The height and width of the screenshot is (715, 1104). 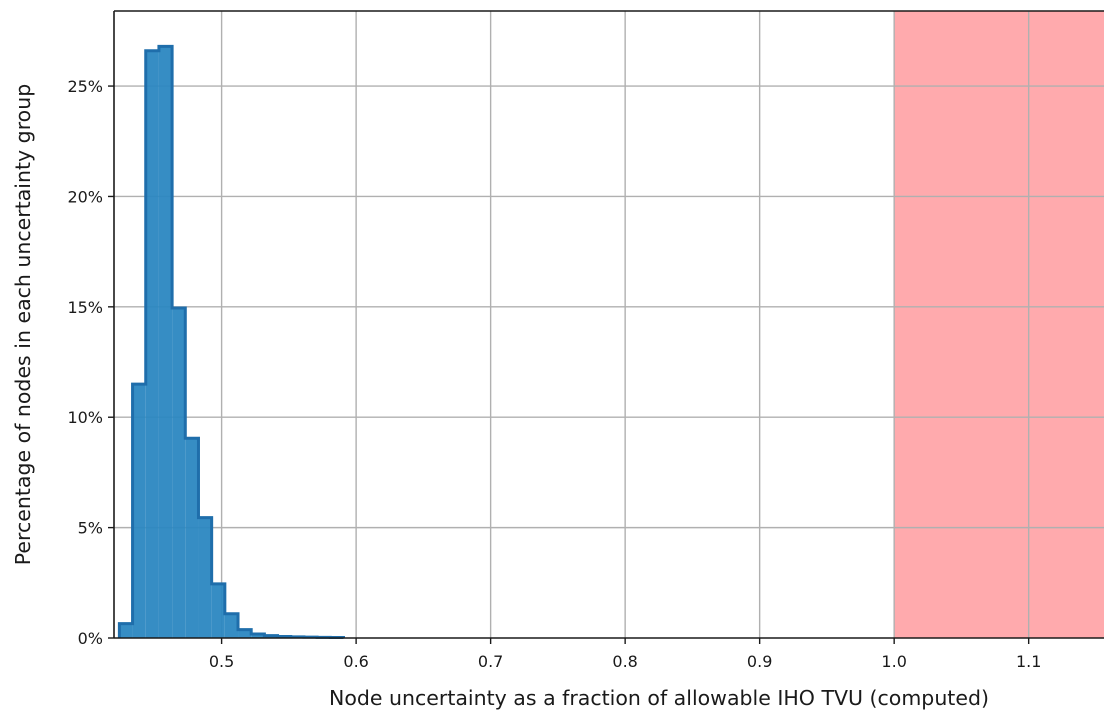 What do you see at coordinates (90, 528) in the screenshot?
I see `y-tick-label: 5%` at bounding box center [90, 528].